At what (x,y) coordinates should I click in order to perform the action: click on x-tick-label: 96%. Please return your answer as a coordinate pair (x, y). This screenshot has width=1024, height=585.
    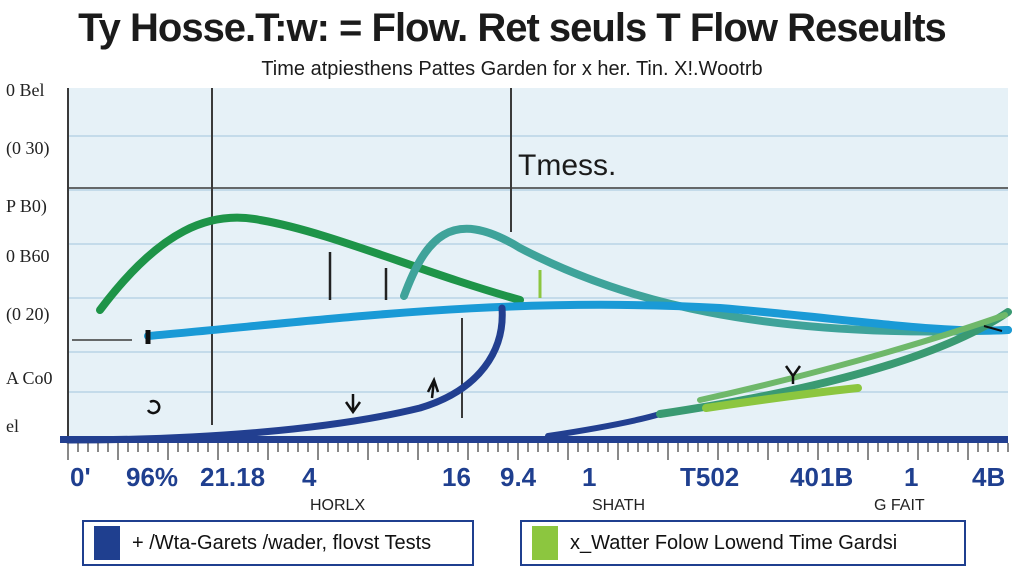
    Looking at the image, I should click on (152, 477).